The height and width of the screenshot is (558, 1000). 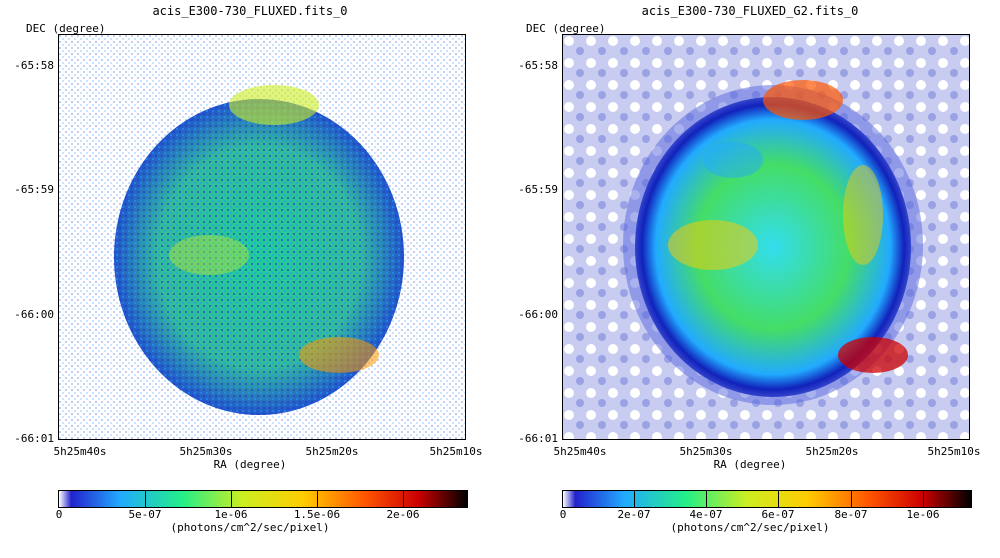 What do you see at coordinates (66, 28) in the screenshot?
I see `left-dec-axis-label: DEC (degree)` at bounding box center [66, 28].